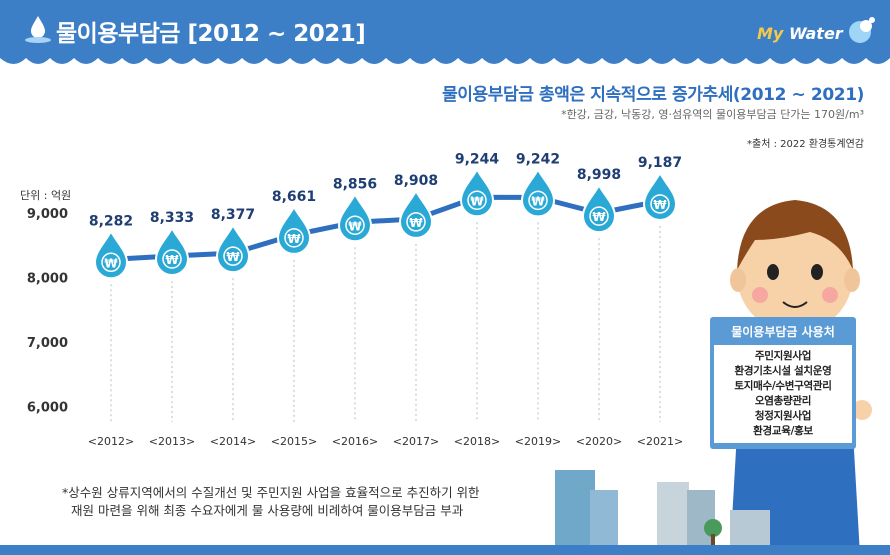  What do you see at coordinates (477, 159) in the screenshot?
I see `data-label: 9,244` at bounding box center [477, 159].